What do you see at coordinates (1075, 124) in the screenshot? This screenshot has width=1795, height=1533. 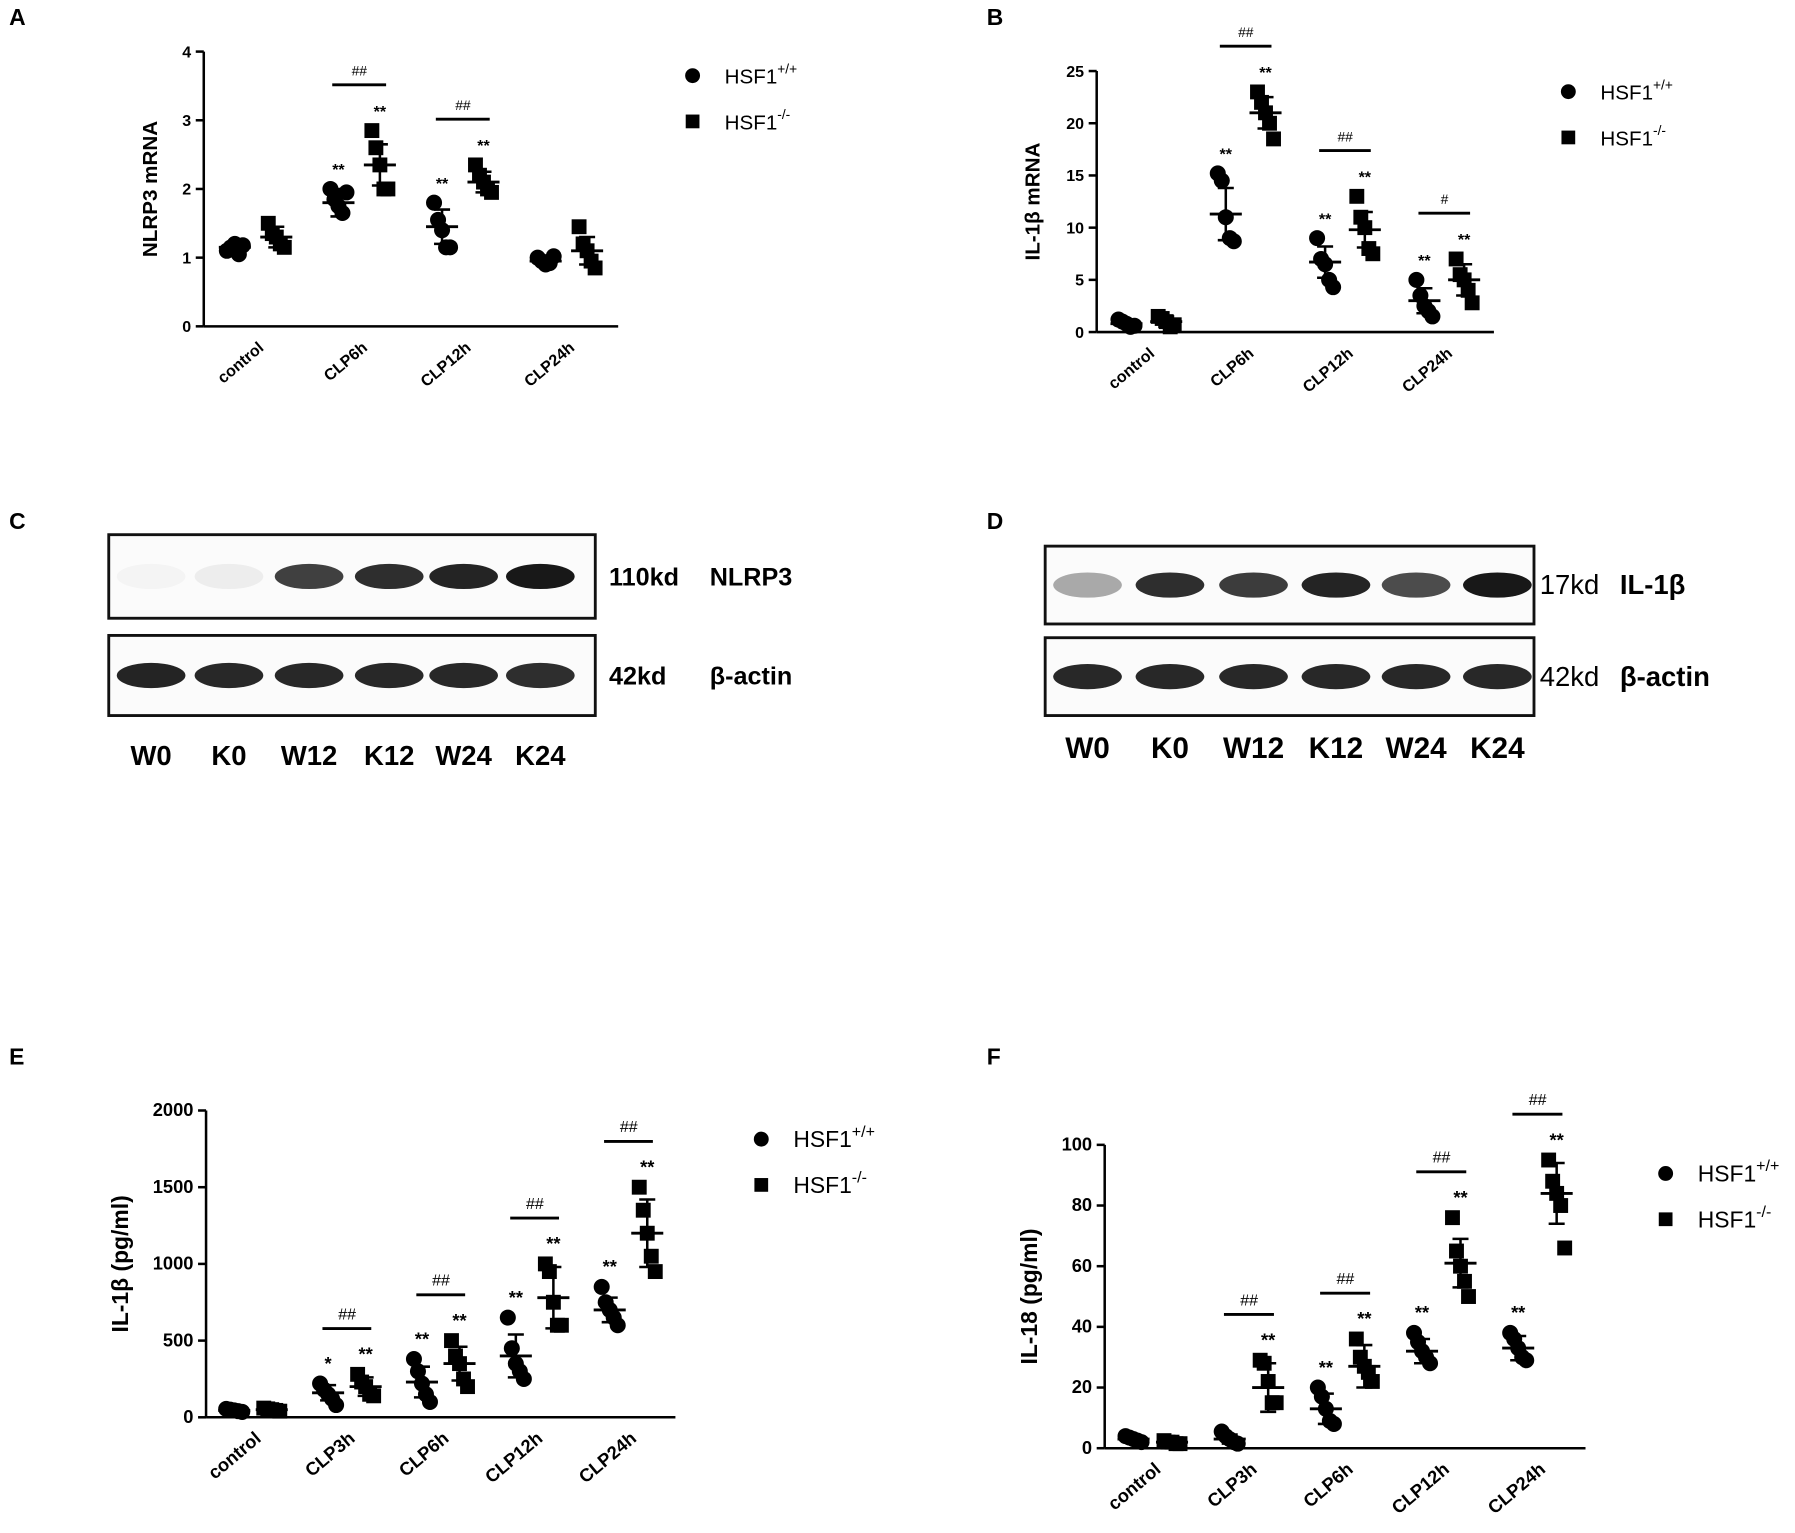 I see `y-tick-label: 20` at bounding box center [1075, 124].